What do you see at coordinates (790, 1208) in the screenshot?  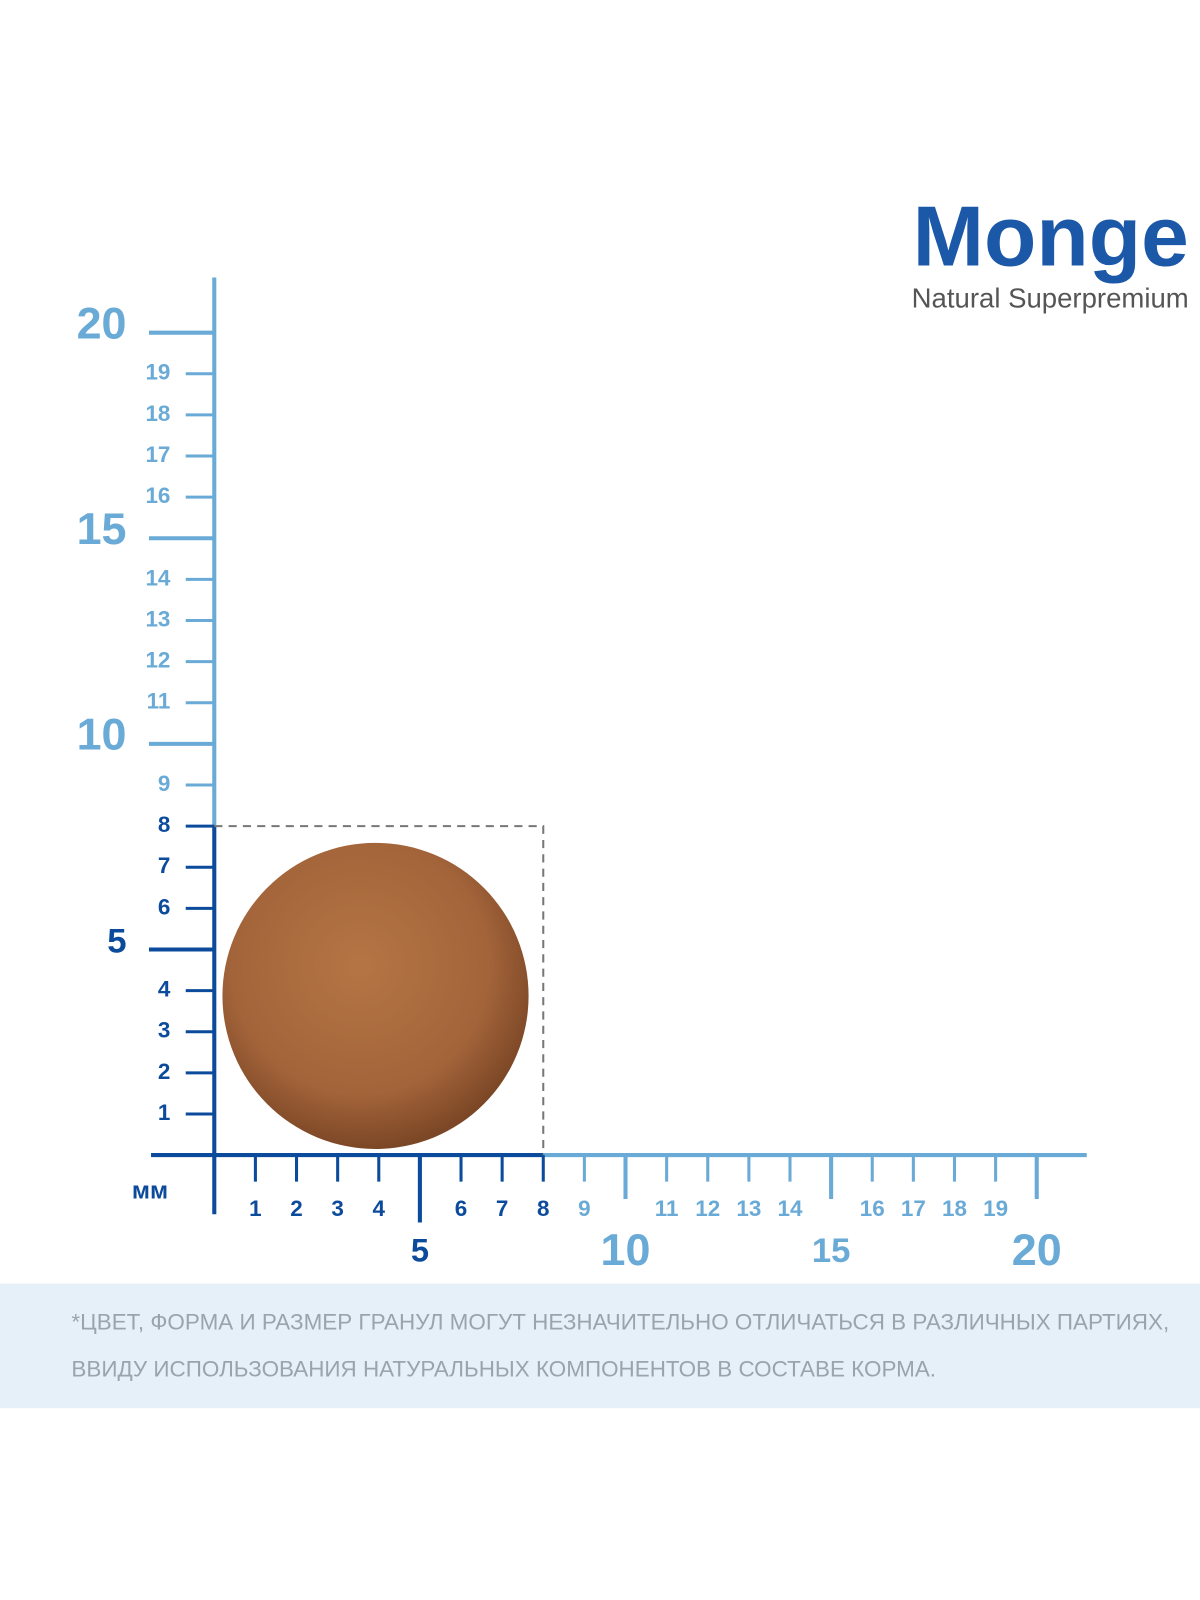 I see `x-tick-label: 14` at bounding box center [790, 1208].